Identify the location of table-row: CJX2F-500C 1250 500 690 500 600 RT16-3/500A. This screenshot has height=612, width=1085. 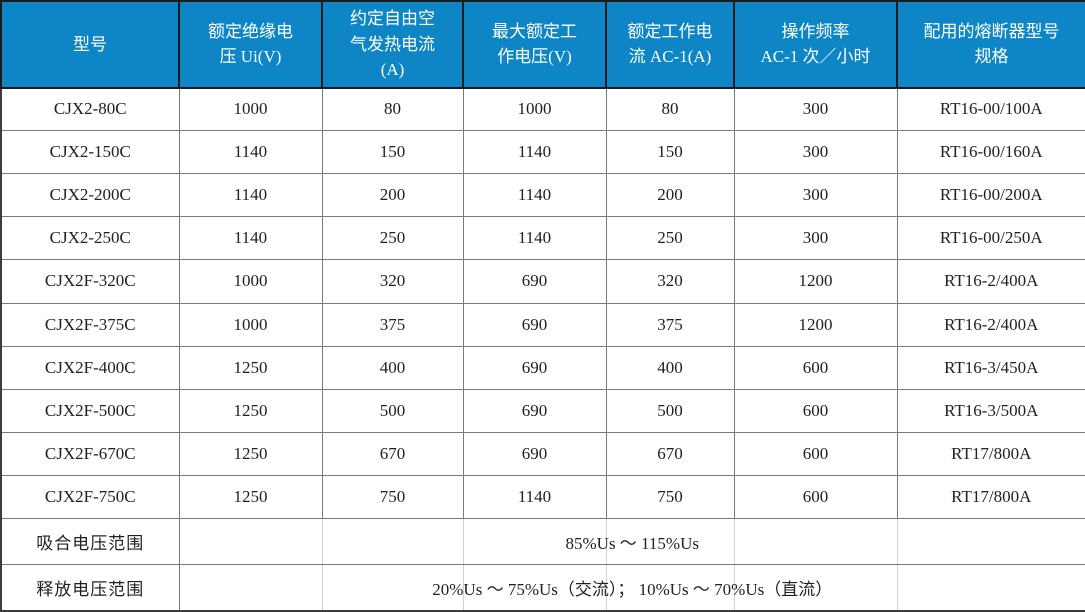
(542, 410).